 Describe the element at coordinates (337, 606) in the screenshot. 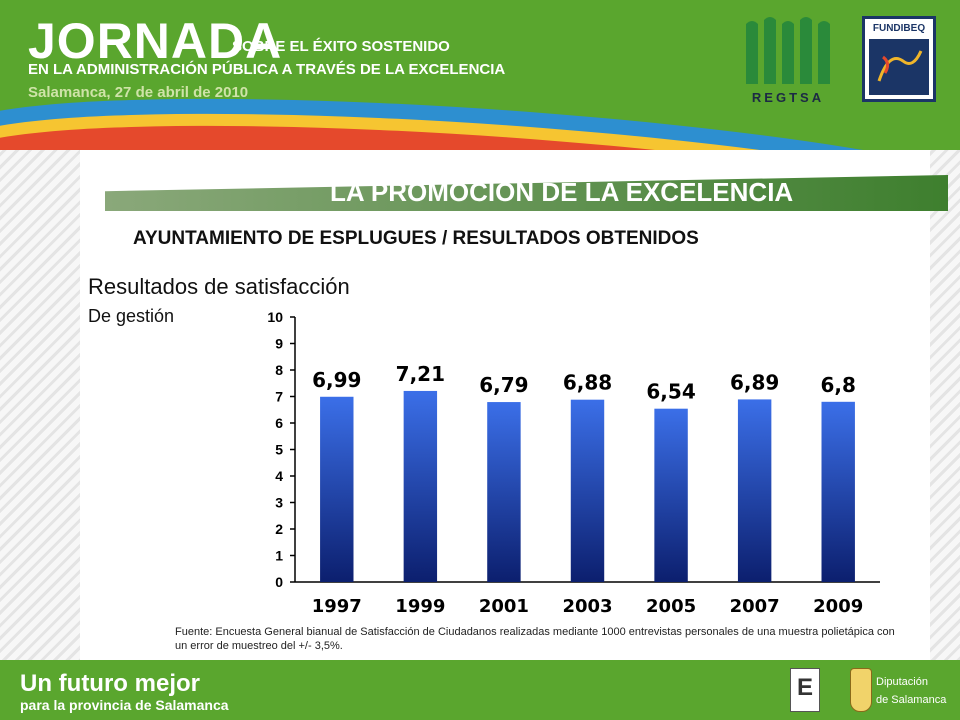

I see `x-tick-label-1997: 1997` at that location.